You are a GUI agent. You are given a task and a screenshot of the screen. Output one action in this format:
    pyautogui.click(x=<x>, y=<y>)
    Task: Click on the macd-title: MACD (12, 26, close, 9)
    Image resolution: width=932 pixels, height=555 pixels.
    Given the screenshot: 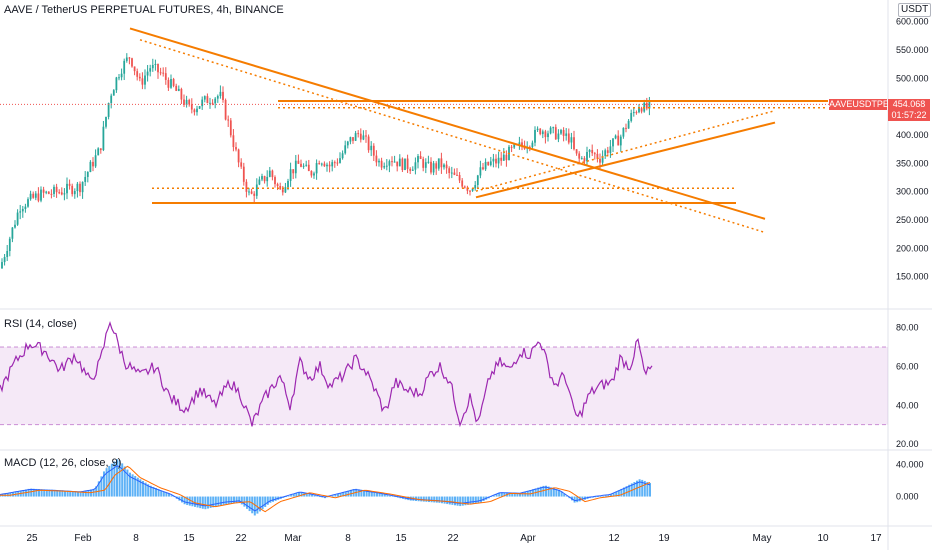 What is the action you would take?
    pyautogui.click(x=63, y=463)
    